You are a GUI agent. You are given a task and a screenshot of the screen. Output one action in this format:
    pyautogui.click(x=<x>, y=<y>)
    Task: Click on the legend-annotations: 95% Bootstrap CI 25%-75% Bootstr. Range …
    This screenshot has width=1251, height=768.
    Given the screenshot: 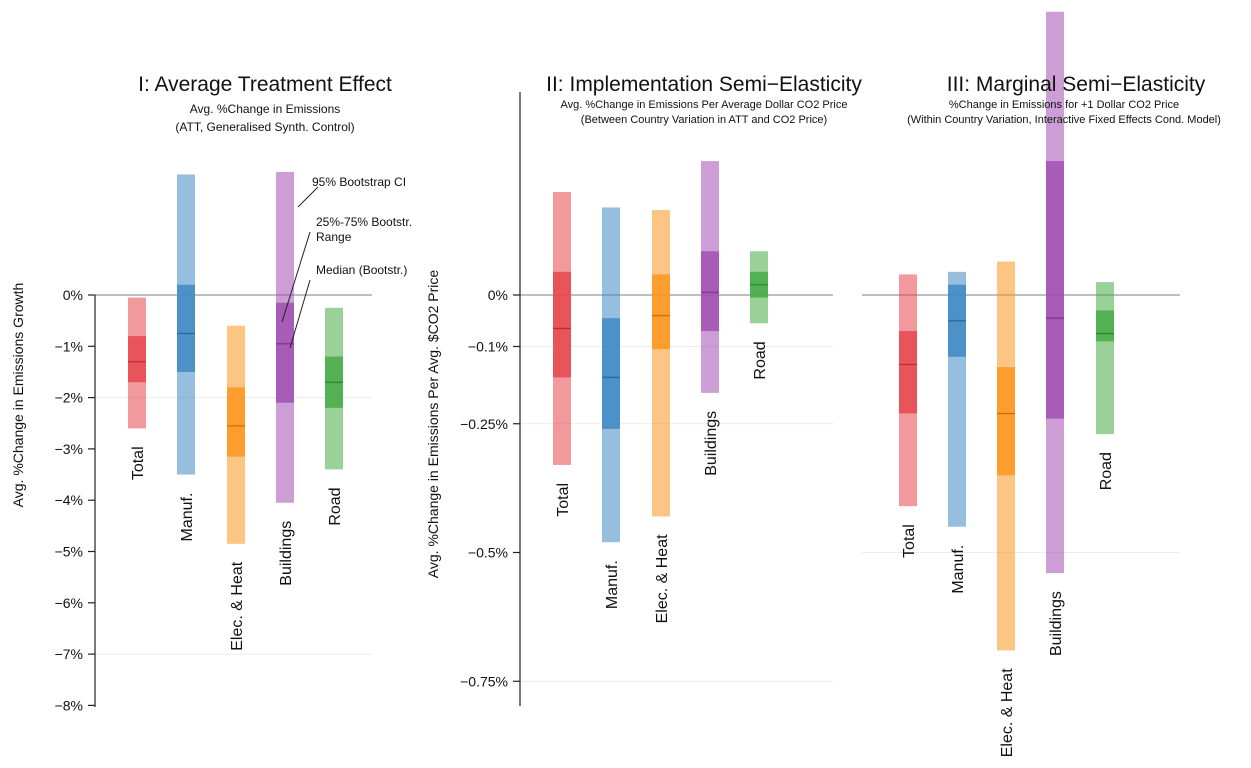 What is the action you would take?
    pyautogui.click(x=346, y=262)
    